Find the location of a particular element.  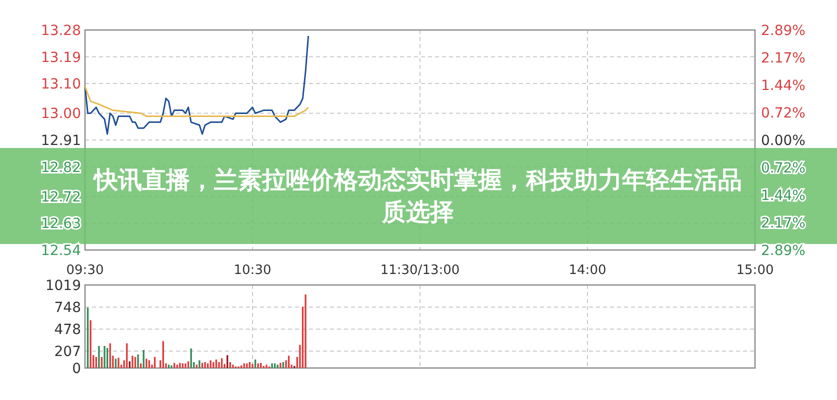

y-tick-label: 13.28 is located at coordinates (60, 31).